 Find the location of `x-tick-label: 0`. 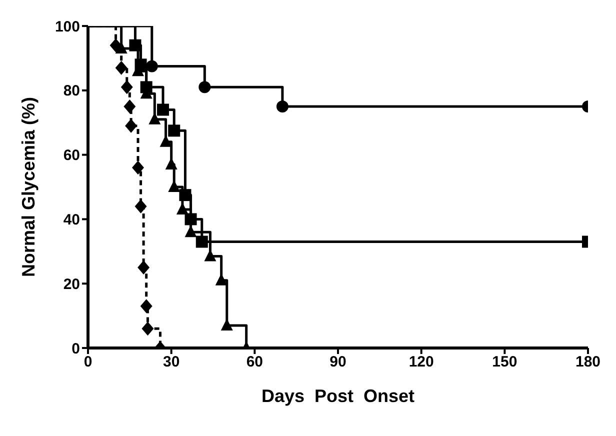

x-tick-label: 0 is located at coordinates (88, 362).